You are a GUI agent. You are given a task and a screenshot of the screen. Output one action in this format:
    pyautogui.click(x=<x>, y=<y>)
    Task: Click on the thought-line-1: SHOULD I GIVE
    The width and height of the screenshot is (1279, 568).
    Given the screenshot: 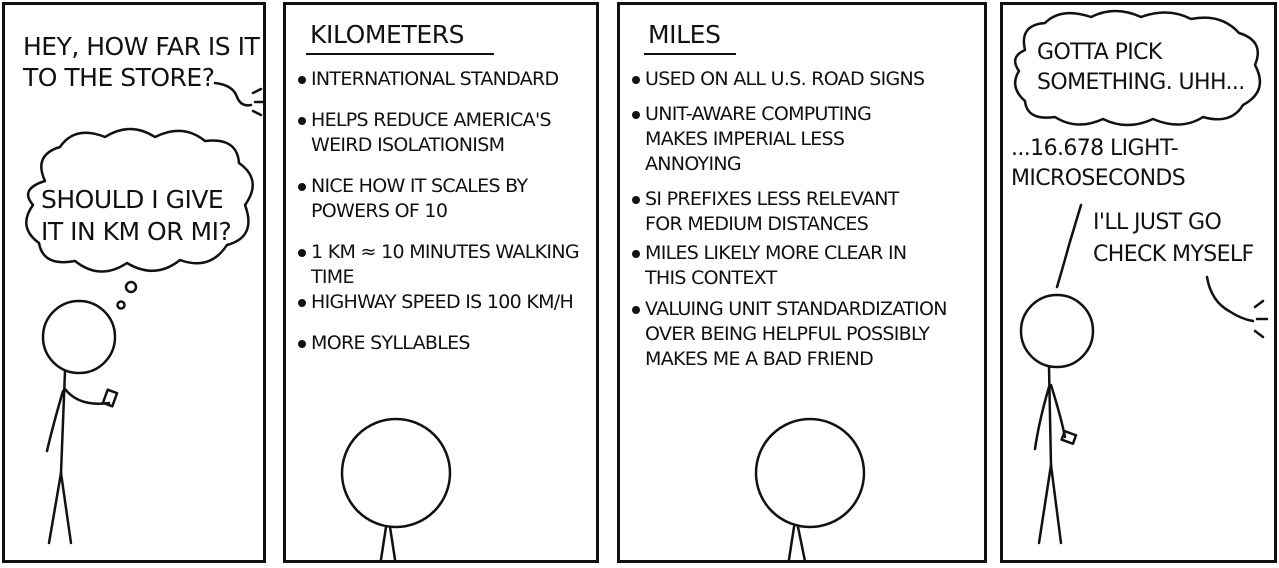 What is the action you would take?
    pyautogui.click(x=132, y=199)
    